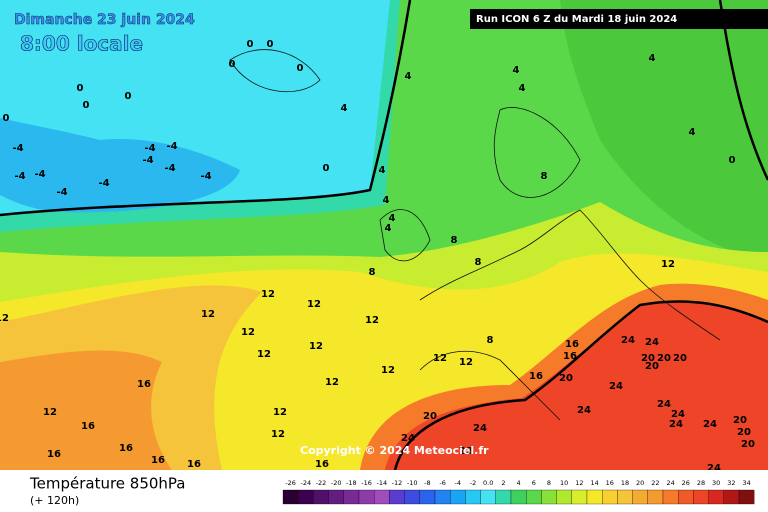  I want to click on colorbar-label: -4, so click(458, 483).